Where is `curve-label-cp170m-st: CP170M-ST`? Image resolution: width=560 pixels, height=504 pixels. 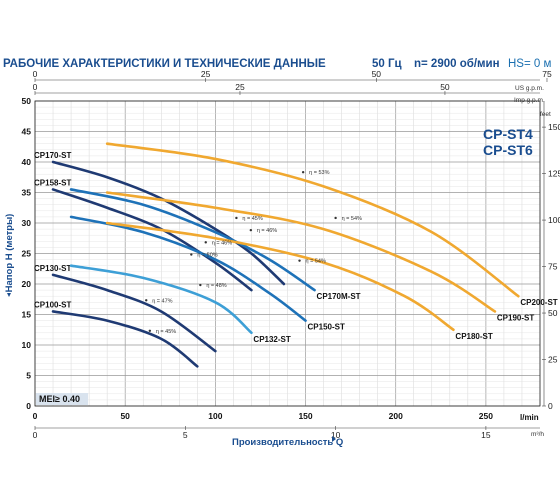 curve-label-cp170m-st: CP170M-ST is located at coordinates (339, 296).